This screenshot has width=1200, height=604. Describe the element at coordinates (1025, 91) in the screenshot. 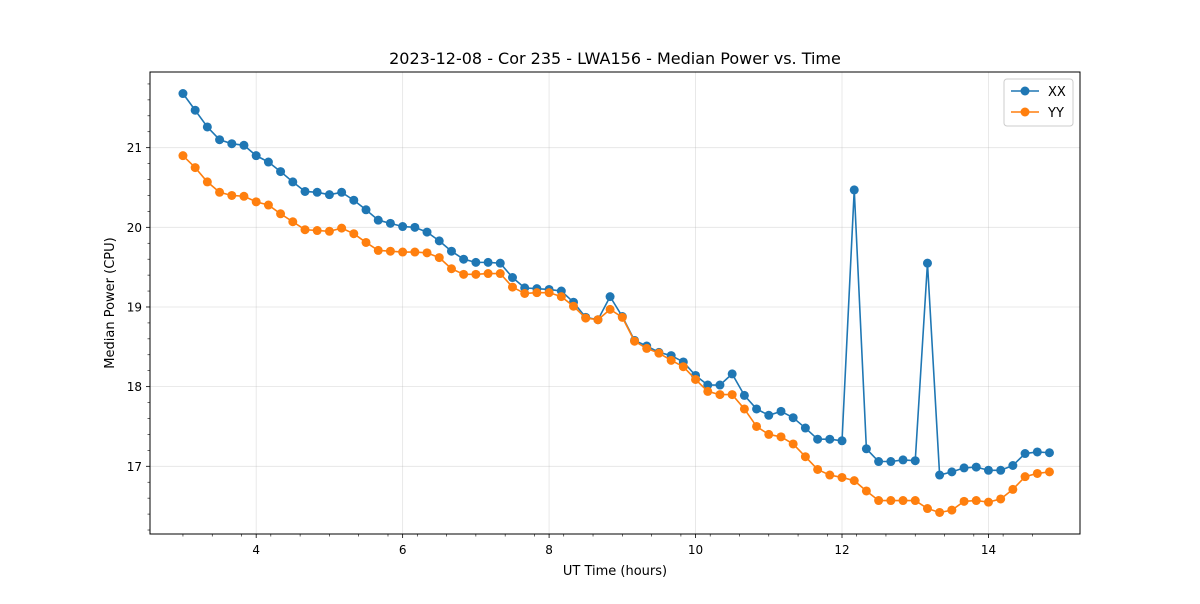

I see `legend-marker-xx` at that location.